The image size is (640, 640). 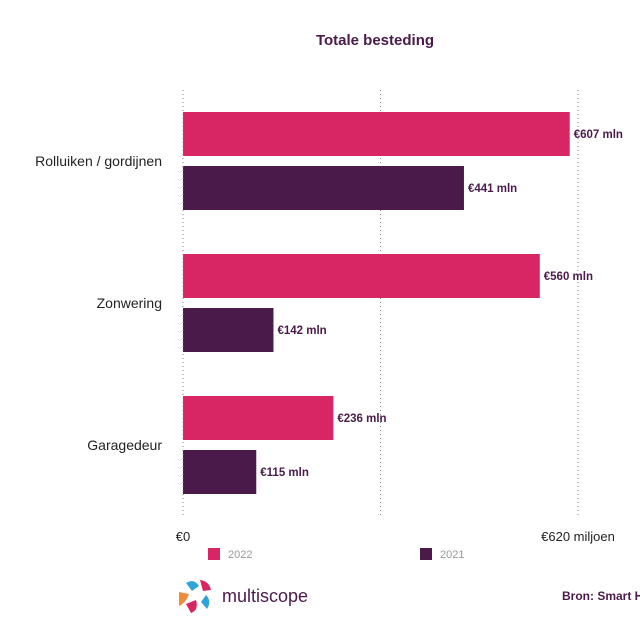 What do you see at coordinates (492, 189) in the screenshot?
I see `data-label: €441 mln` at bounding box center [492, 189].